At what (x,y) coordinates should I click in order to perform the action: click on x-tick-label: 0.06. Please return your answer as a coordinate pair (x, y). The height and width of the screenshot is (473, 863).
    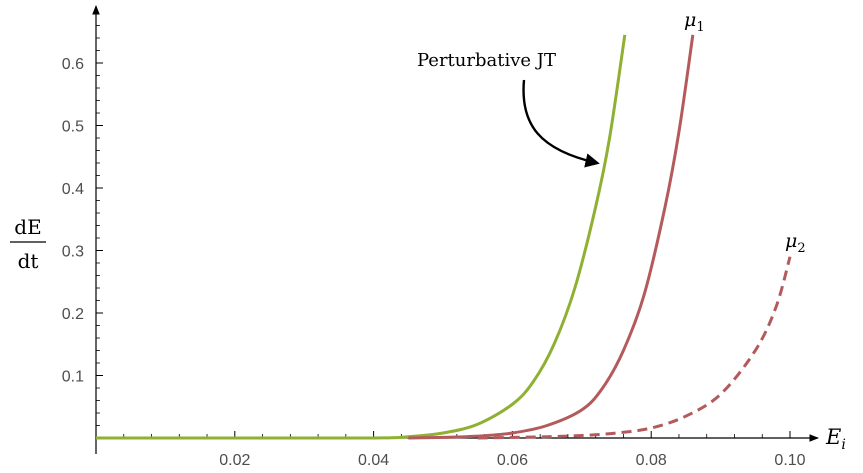
    Looking at the image, I should click on (512, 460).